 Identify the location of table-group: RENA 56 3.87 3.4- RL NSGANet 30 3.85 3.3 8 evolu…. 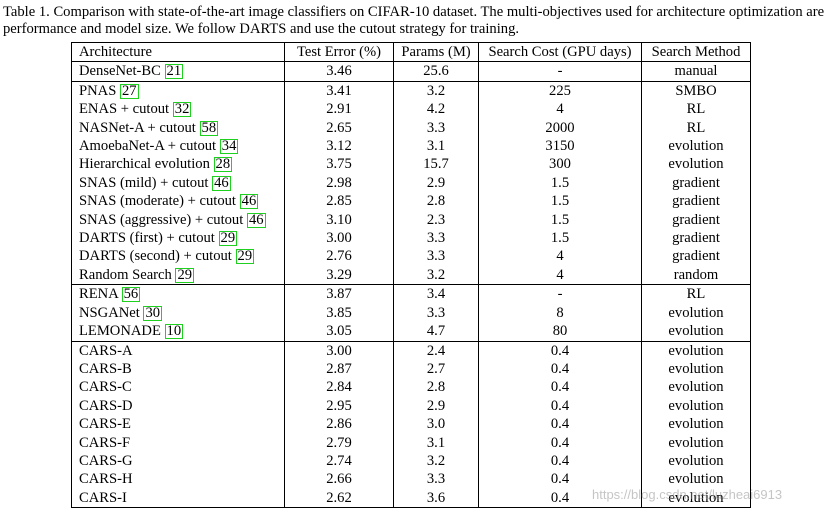
(411, 312).